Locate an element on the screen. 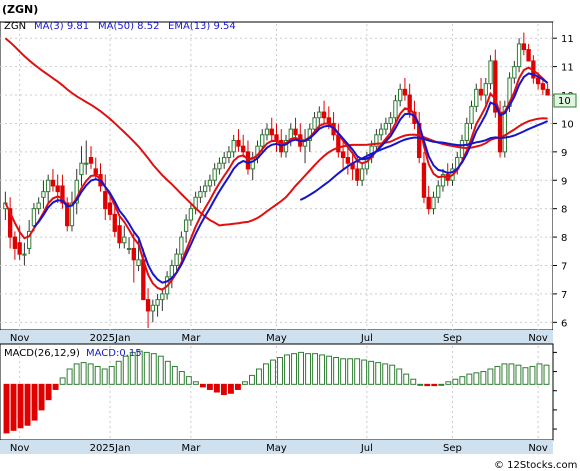  macd-legend-value: MACD:0.15 is located at coordinates (114, 353).